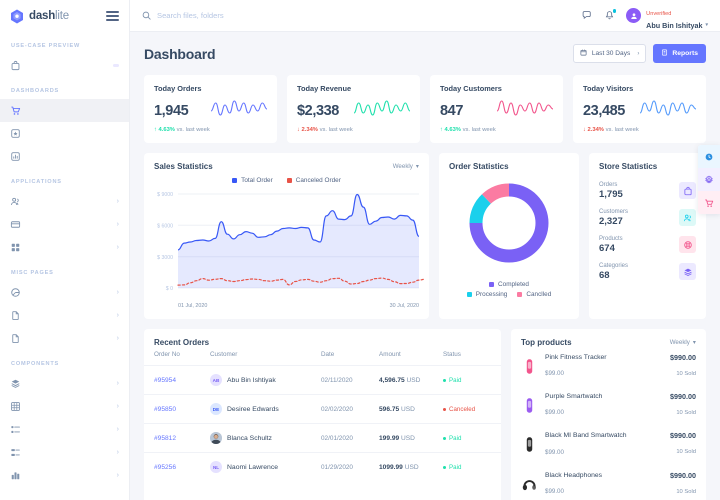 This screenshot has height=500, width=720. Describe the element at coordinates (686, 452) in the screenshot. I see `product-sold: 10 Sold` at that location.